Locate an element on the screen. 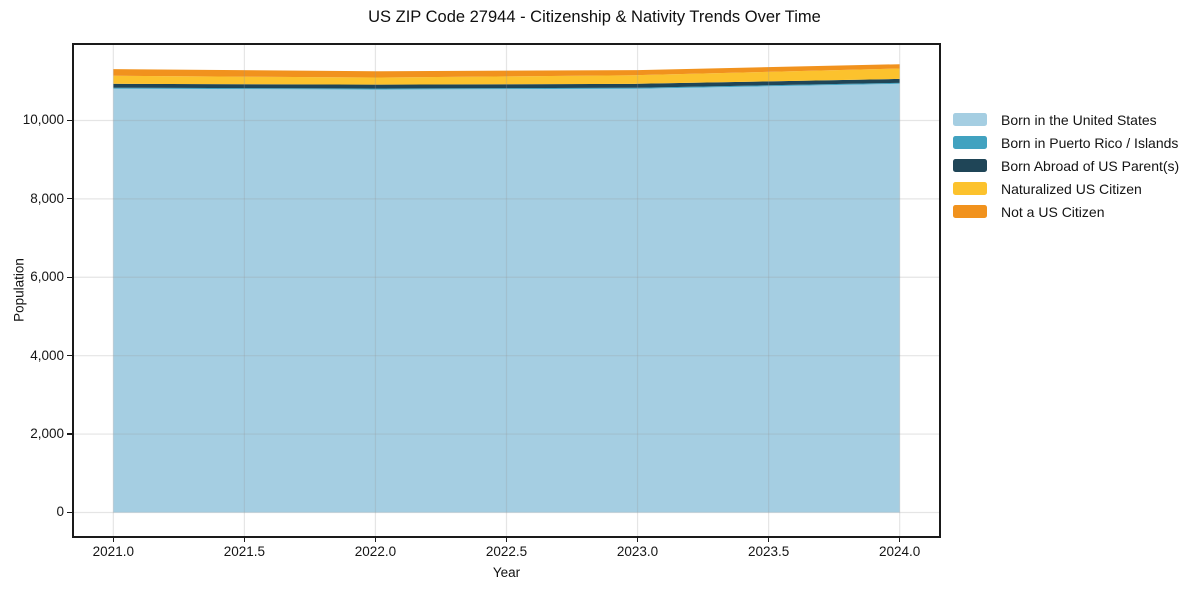 The height and width of the screenshot is (590, 1189). x-tick-label: 2022.5 is located at coordinates (506, 551).